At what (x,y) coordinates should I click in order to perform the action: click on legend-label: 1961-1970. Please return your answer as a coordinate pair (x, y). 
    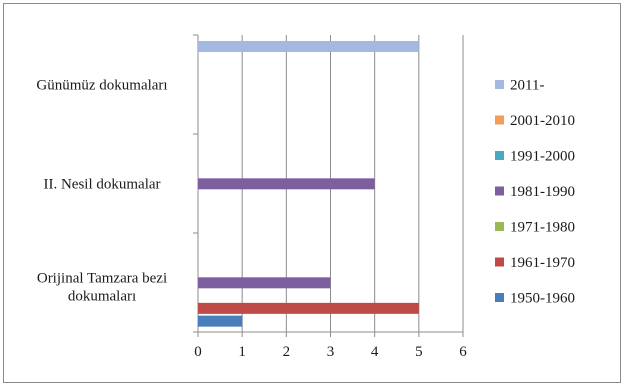
    Looking at the image, I should click on (542, 263).